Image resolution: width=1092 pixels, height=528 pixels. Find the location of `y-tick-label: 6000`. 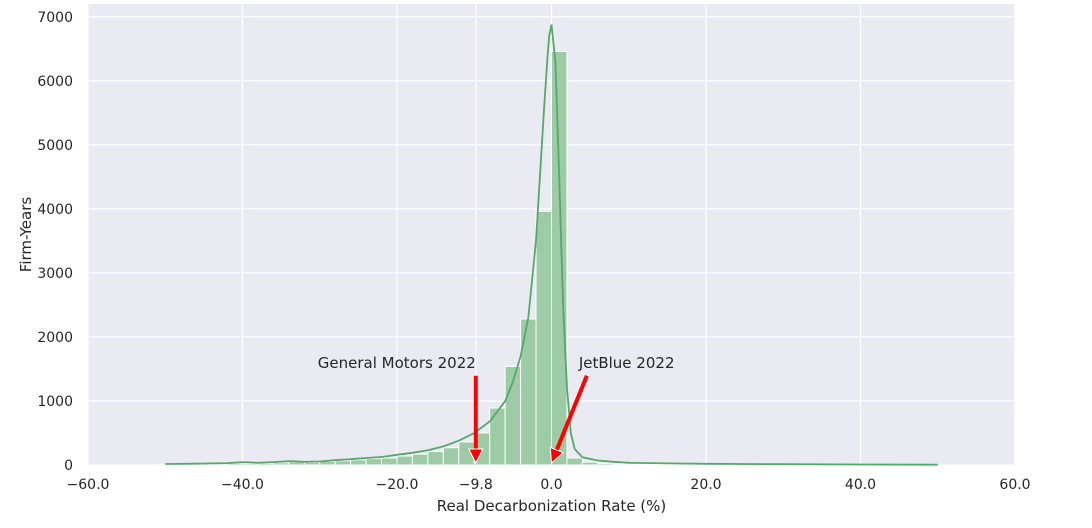

y-tick-label: 6000 is located at coordinates (55, 82).